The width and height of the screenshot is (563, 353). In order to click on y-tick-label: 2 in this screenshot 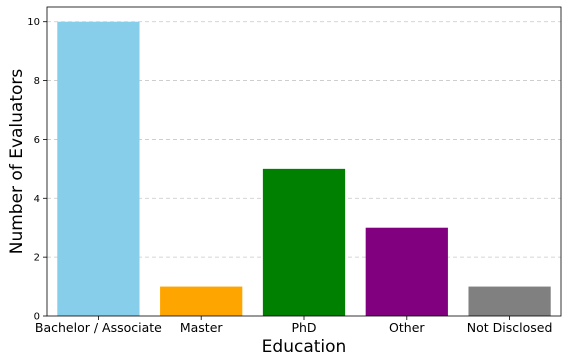, I will do `click(37, 258)`.